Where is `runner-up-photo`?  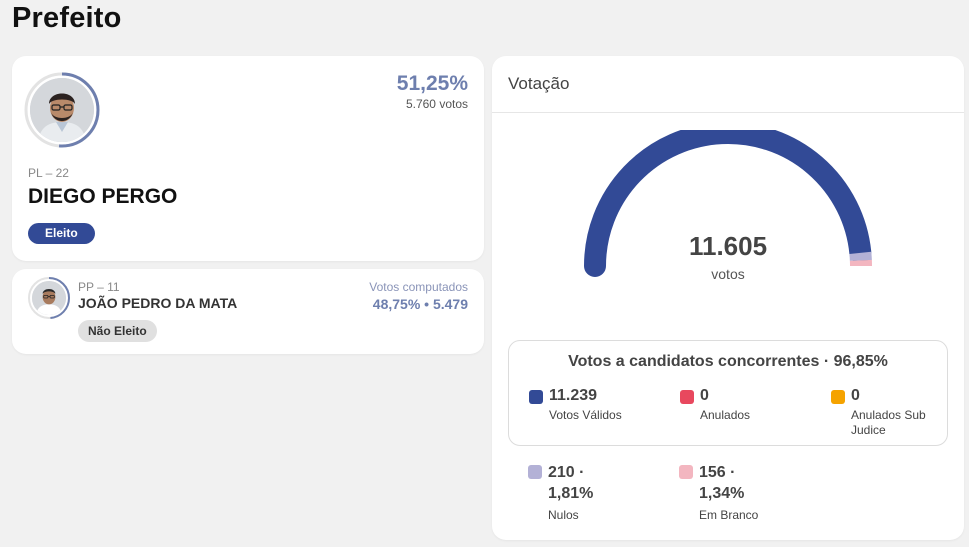
runner-up-photo is located at coordinates (49, 298).